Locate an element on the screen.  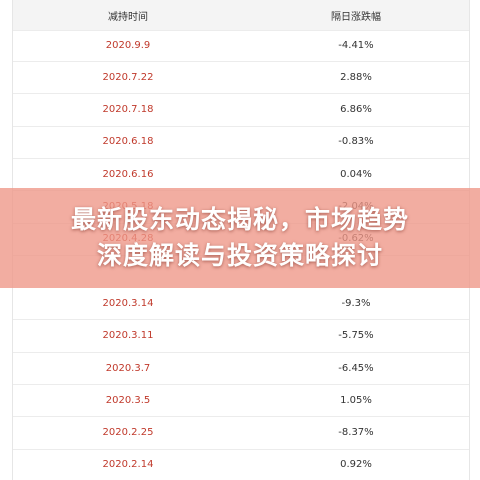
table-row: 2020.6.18 -0.83% is located at coordinates (241, 142).